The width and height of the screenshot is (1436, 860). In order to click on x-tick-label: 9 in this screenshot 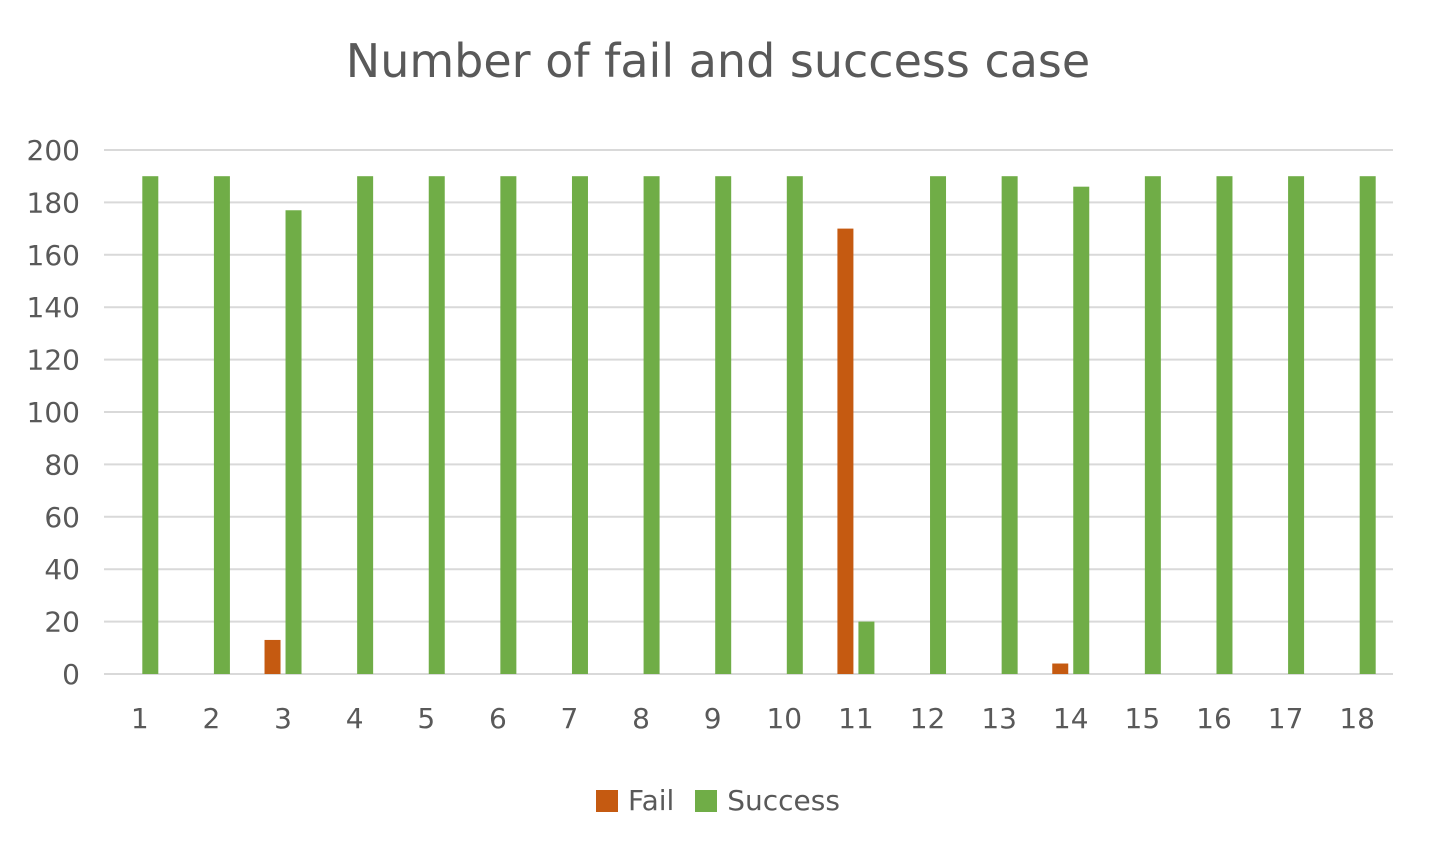, I will do `click(713, 718)`.